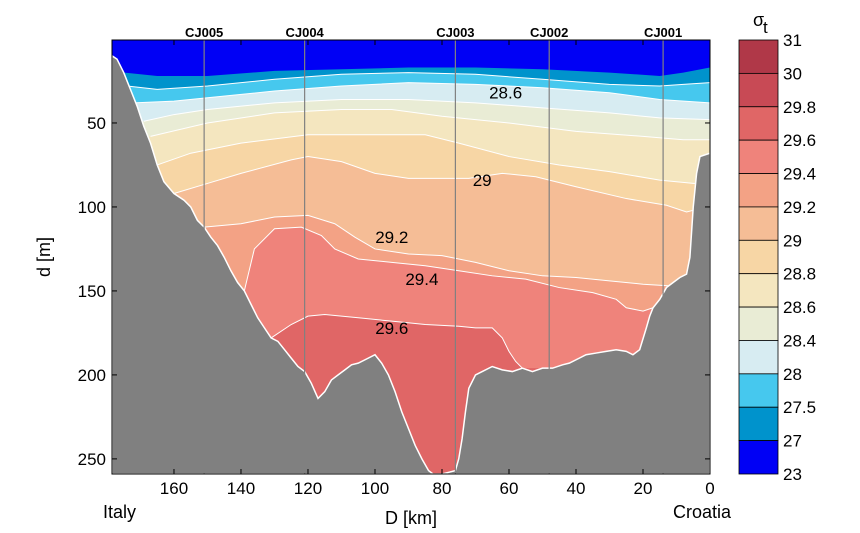 This screenshot has width=860, height=533. What do you see at coordinates (92, 459) in the screenshot?
I see `y-tick-label: 250` at bounding box center [92, 459].